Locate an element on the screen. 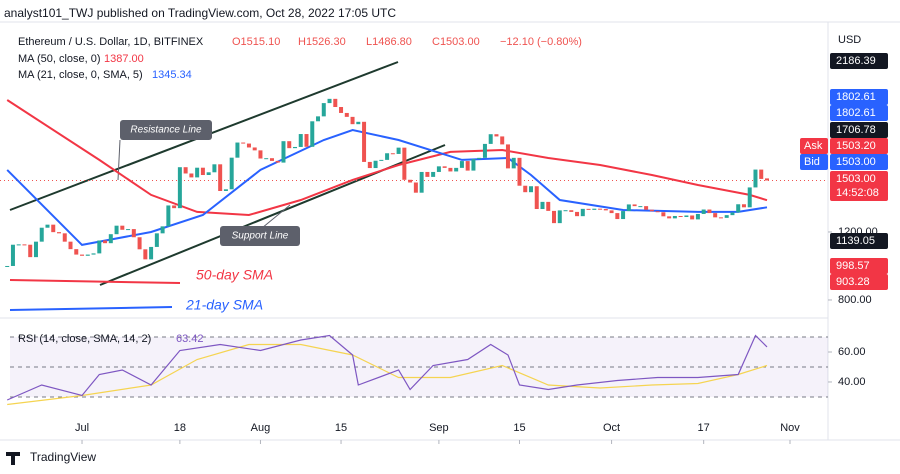 This screenshot has height=474, width=900. x-tick-label: Jul is located at coordinates (82, 428).